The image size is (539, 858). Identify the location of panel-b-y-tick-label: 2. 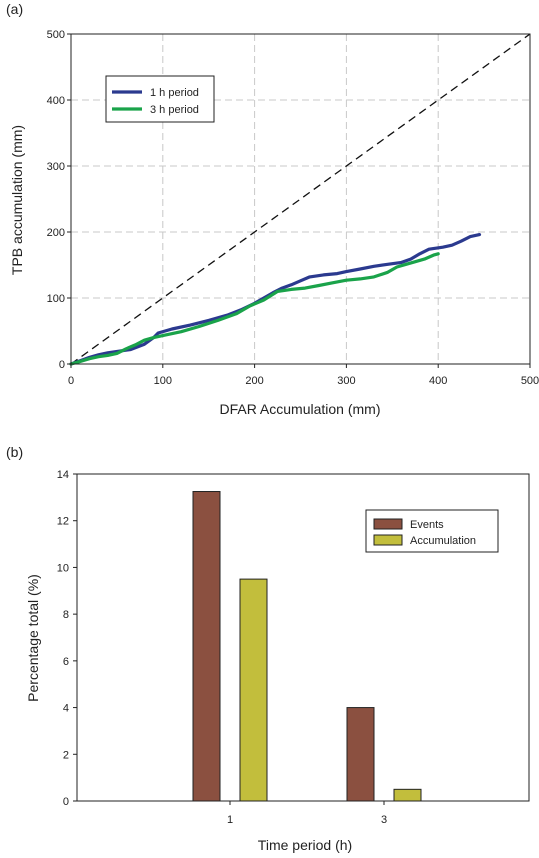
(66, 755).